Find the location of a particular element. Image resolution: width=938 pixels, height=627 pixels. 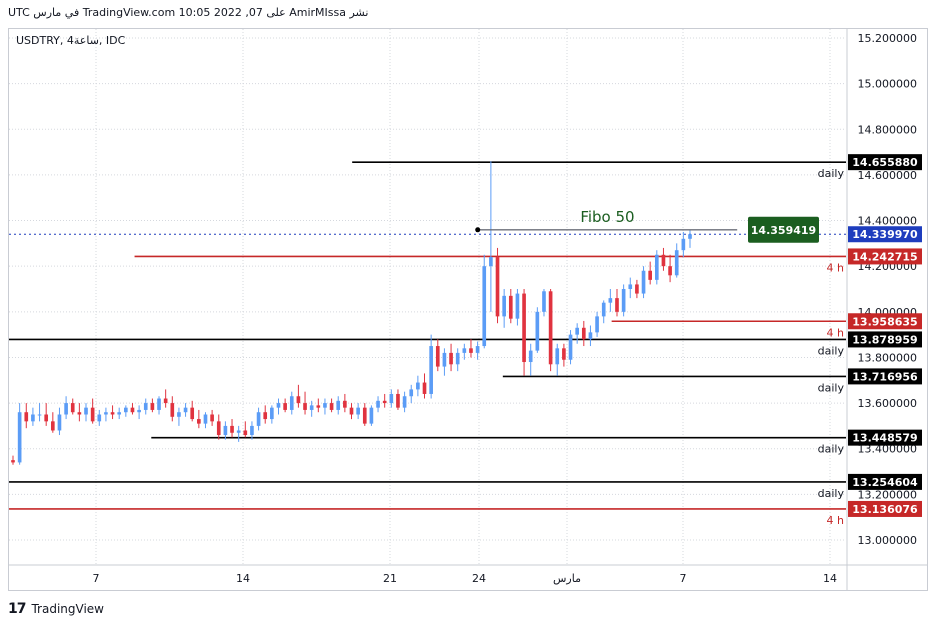

y-tick-label: 15.000000 is located at coordinates (888, 84).